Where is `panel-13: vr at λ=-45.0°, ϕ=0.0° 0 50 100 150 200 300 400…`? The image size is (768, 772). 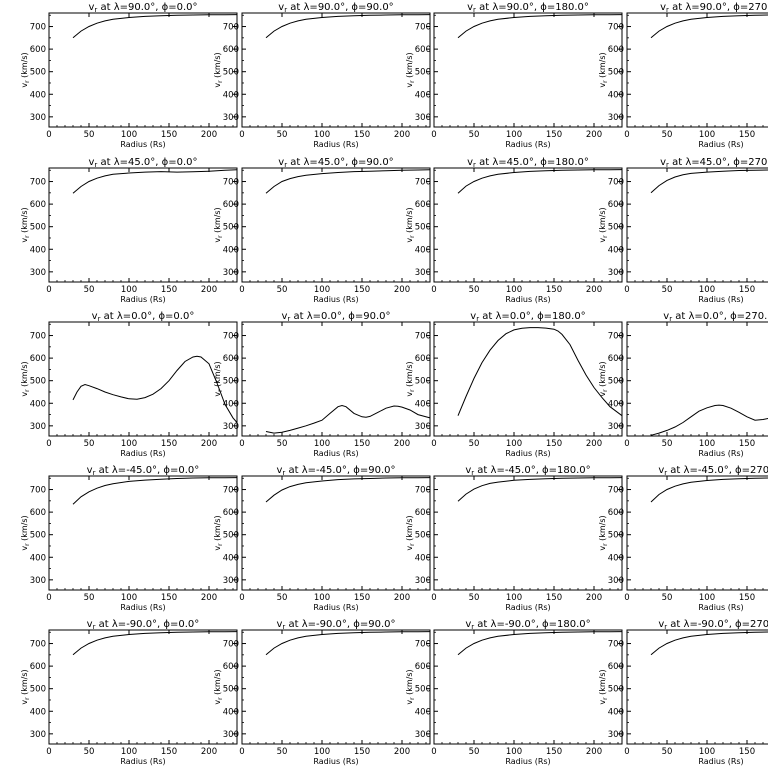 panel-13: vr at λ=-45.0°, ϕ=0.0° 0 50 100 150 200 300 400… is located at coordinates (129, 538).